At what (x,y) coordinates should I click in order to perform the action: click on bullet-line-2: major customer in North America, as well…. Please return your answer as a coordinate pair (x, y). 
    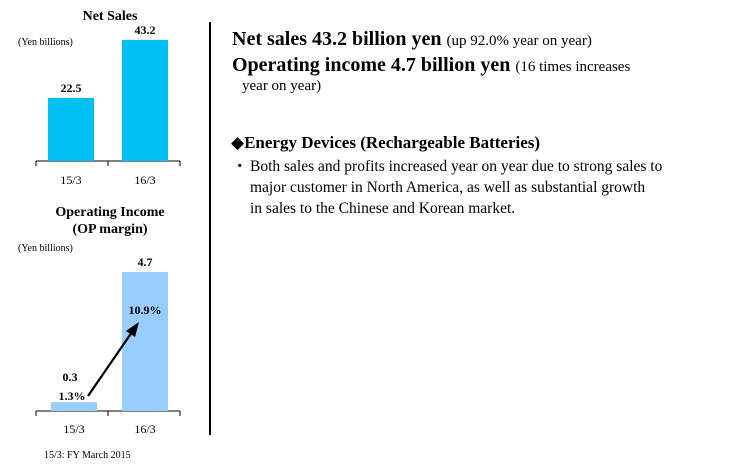
    Looking at the image, I should click on (448, 187).